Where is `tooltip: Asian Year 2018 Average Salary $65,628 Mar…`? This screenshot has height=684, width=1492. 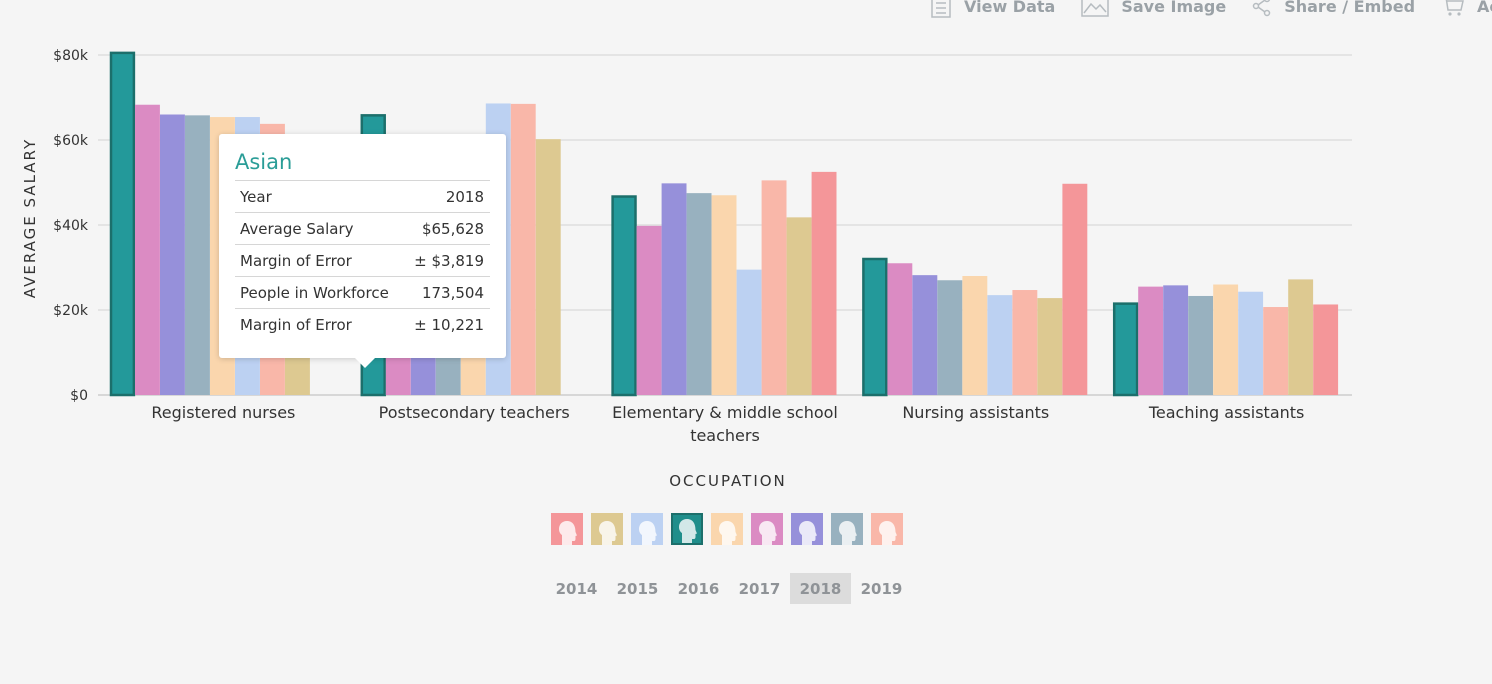 tooltip: Asian Year 2018 Average Salary $65,628 Mar… is located at coordinates (362, 251).